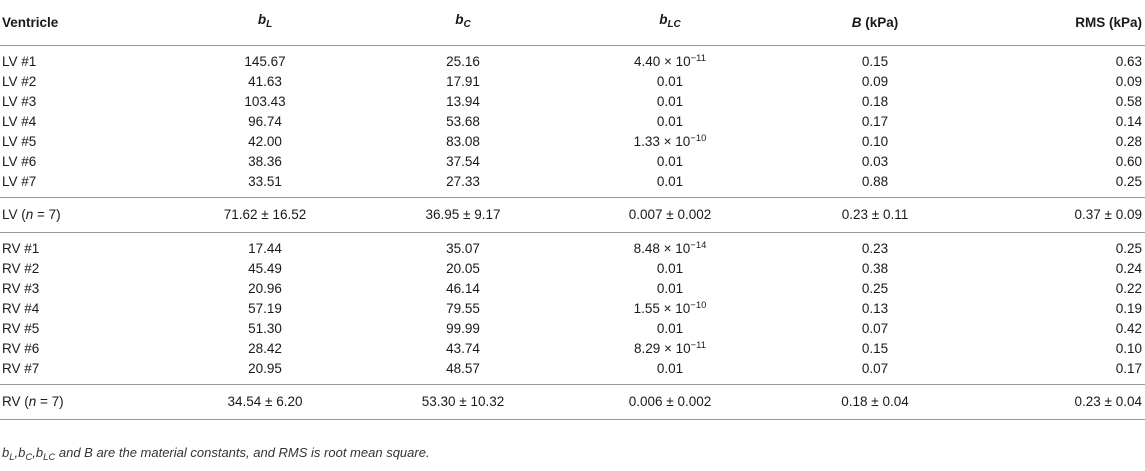 The image size is (1145, 471). What do you see at coordinates (698, 305) in the screenshot?
I see `cell-blc-exponent: −10` at bounding box center [698, 305].